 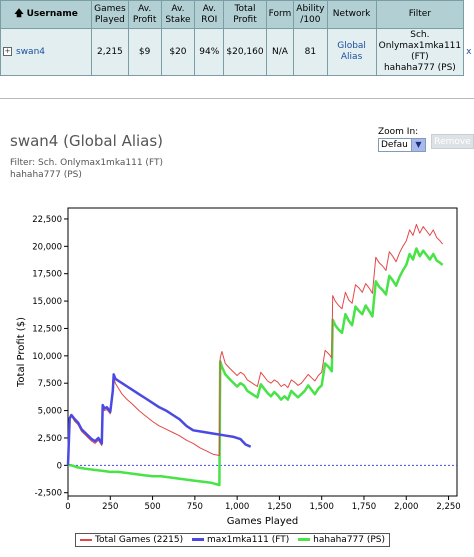 I want to click on username-header: 🡅 Username, so click(x=46, y=14).